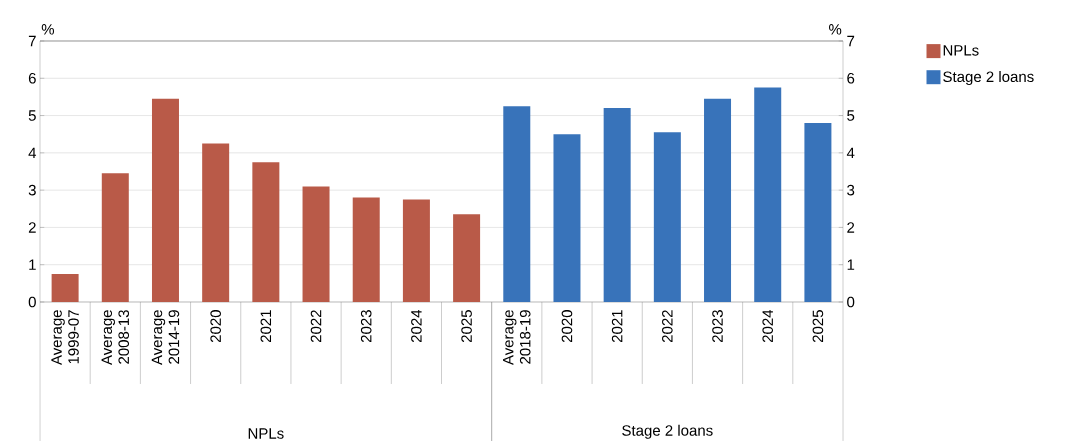 The width and height of the screenshot is (1079, 441). I want to click on y2-tick-label: 6, so click(851, 78).